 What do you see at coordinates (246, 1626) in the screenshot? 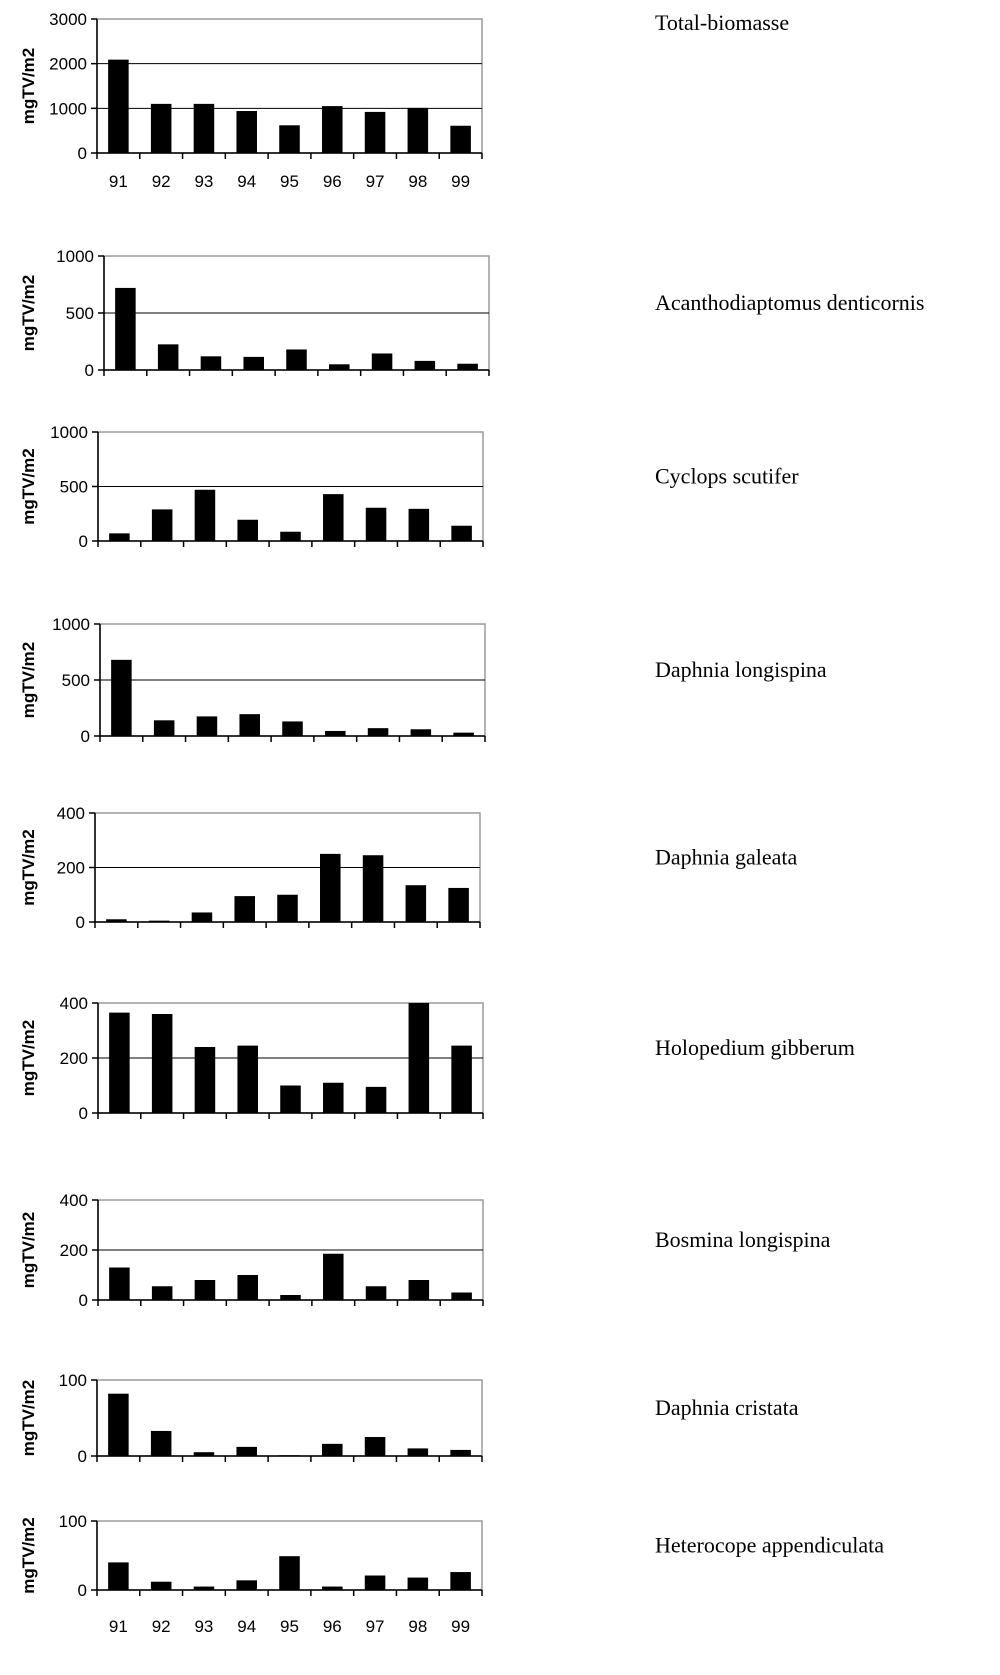
I see `x-tick-label: 94` at bounding box center [246, 1626].